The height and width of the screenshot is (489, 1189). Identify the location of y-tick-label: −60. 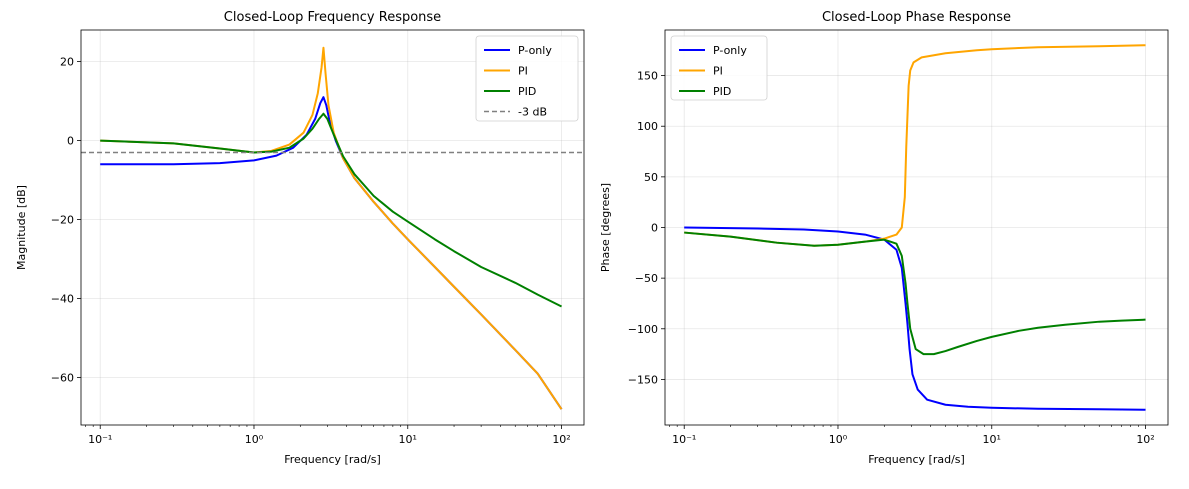
(62, 378).